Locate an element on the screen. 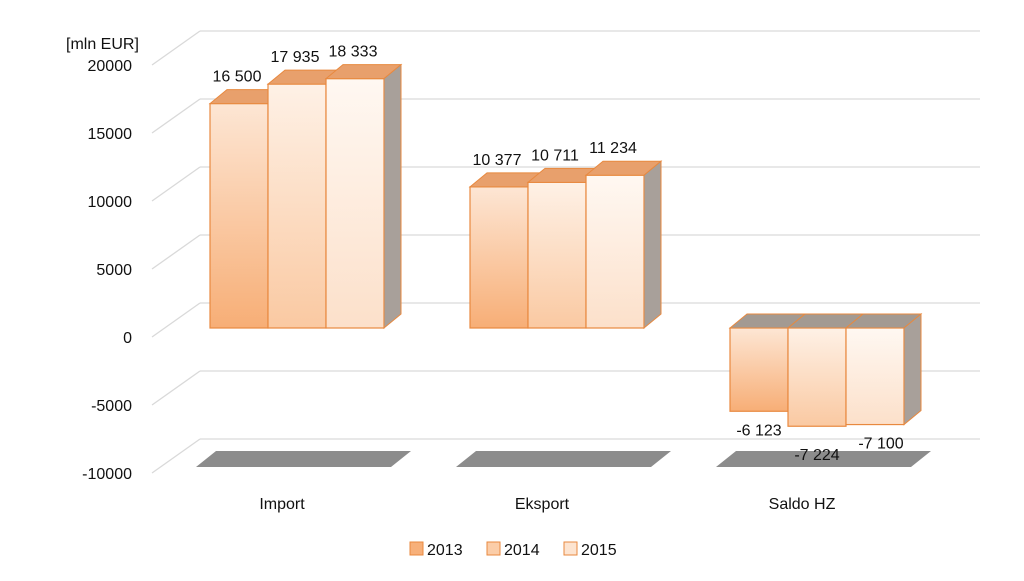 This screenshot has height=581, width=1024. x-category-label: Eksport is located at coordinates (542, 504).